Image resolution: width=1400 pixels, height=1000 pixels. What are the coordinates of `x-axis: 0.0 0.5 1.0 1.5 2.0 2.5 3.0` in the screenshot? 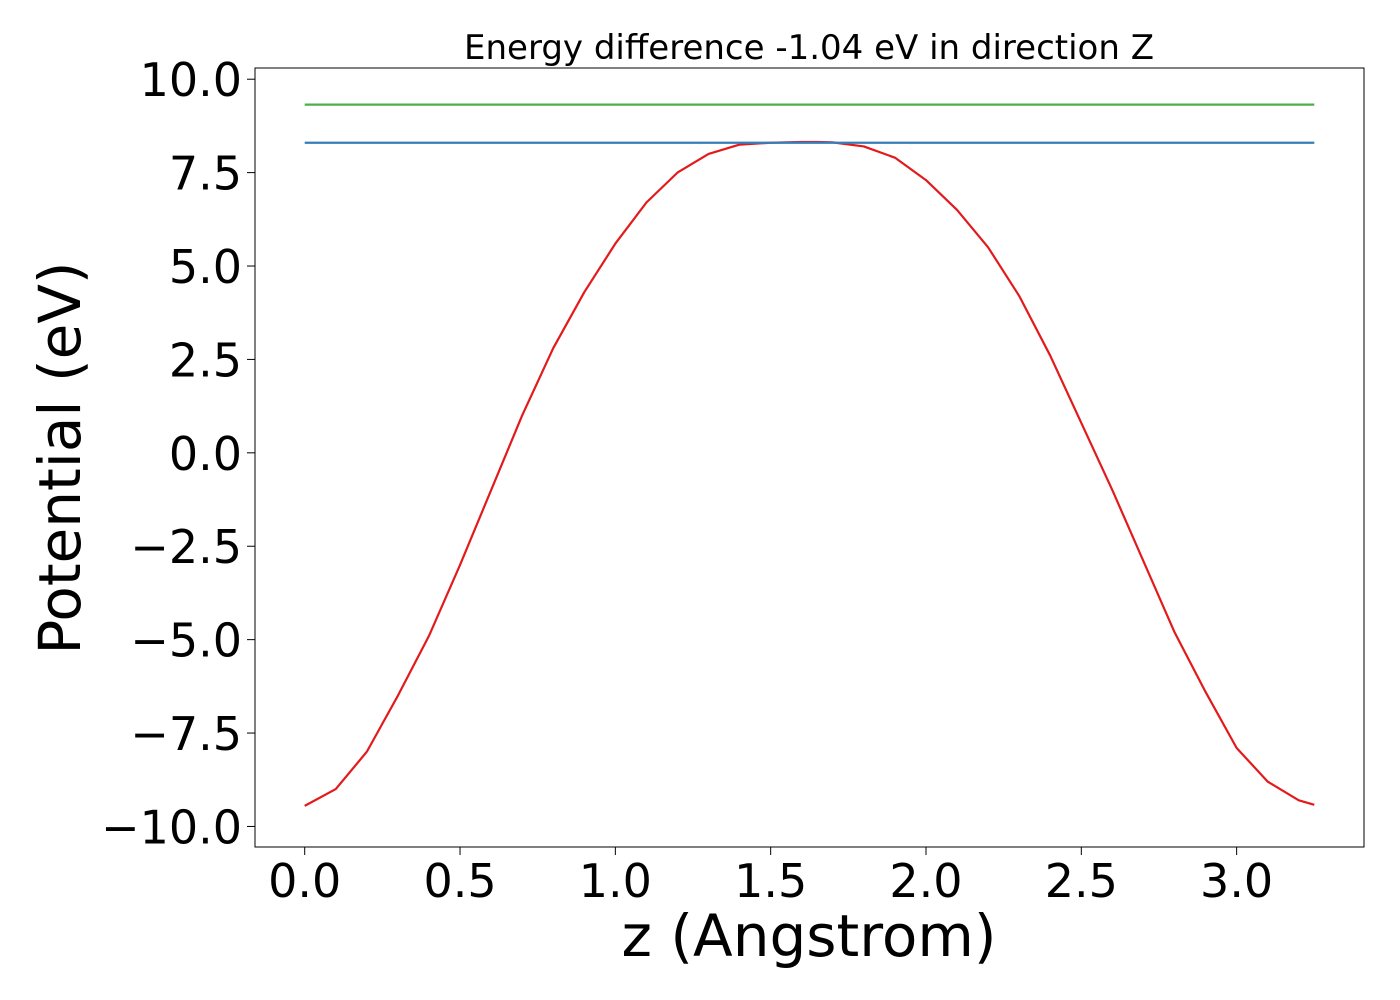 It's located at (770, 877).